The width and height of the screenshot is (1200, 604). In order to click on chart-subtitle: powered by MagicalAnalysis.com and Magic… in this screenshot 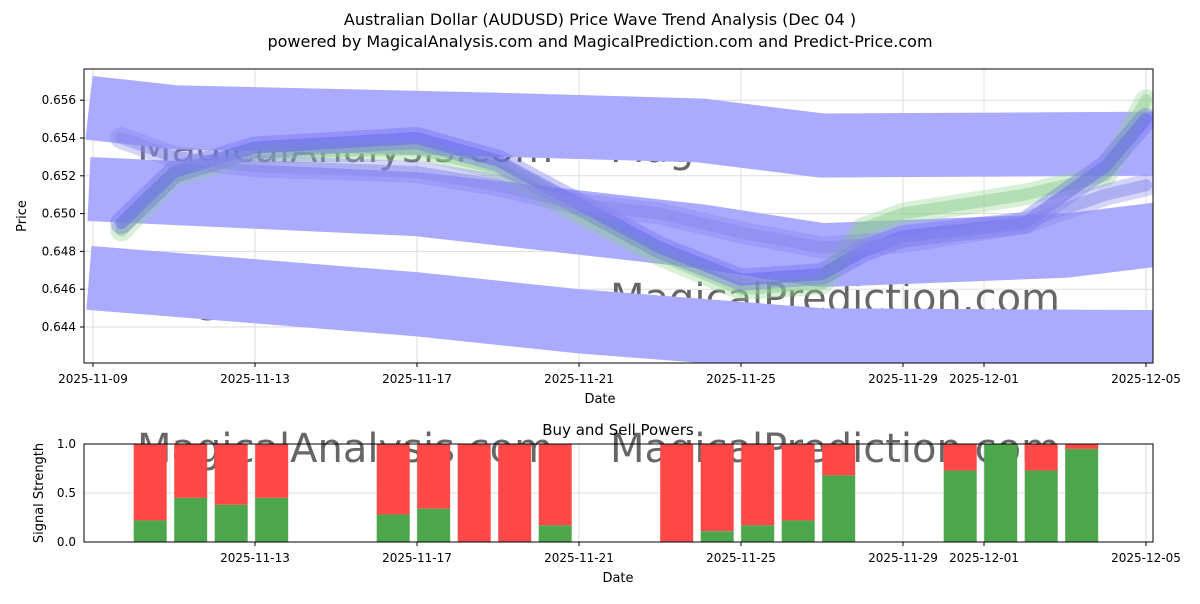, I will do `click(599, 41)`.